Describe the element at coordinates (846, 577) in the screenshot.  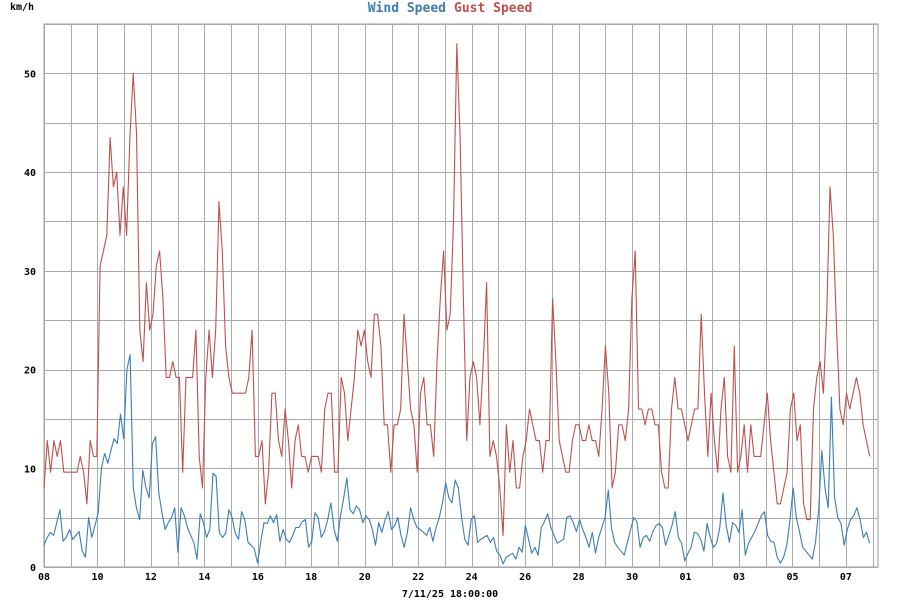
I see `x-tick-label: 07` at that location.